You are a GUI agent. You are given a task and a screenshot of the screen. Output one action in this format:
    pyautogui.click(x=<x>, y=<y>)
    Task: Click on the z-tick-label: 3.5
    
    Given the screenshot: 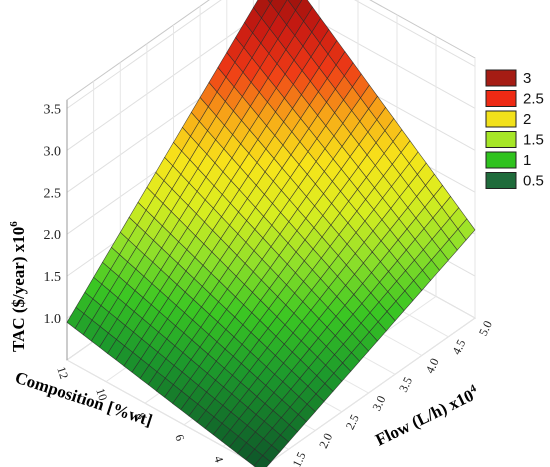 What is the action you would take?
    pyautogui.click(x=53, y=109)
    